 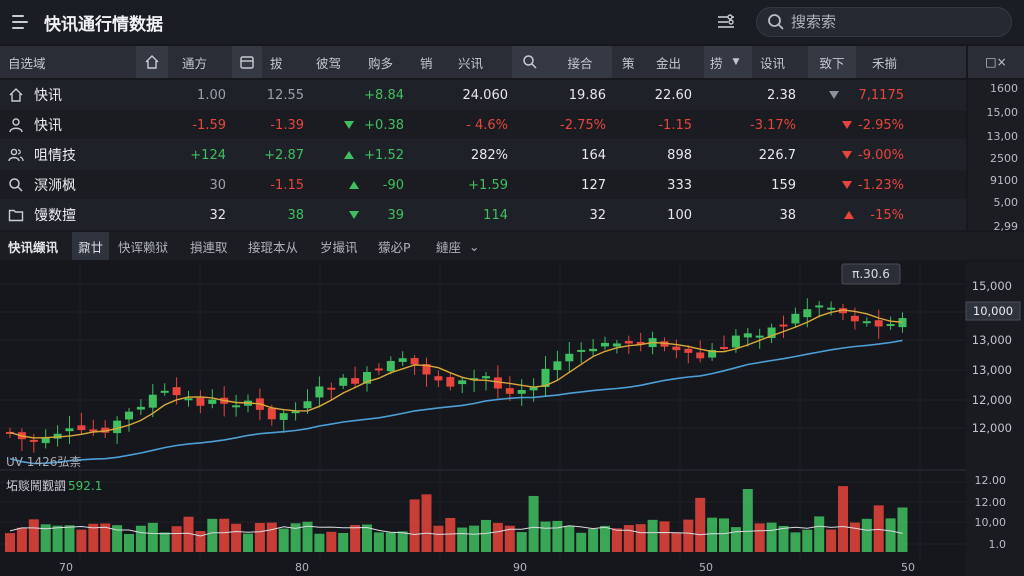 What do you see at coordinates (471, 63) in the screenshot?
I see `column-header: 兴讯` at bounding box center [471, 63].